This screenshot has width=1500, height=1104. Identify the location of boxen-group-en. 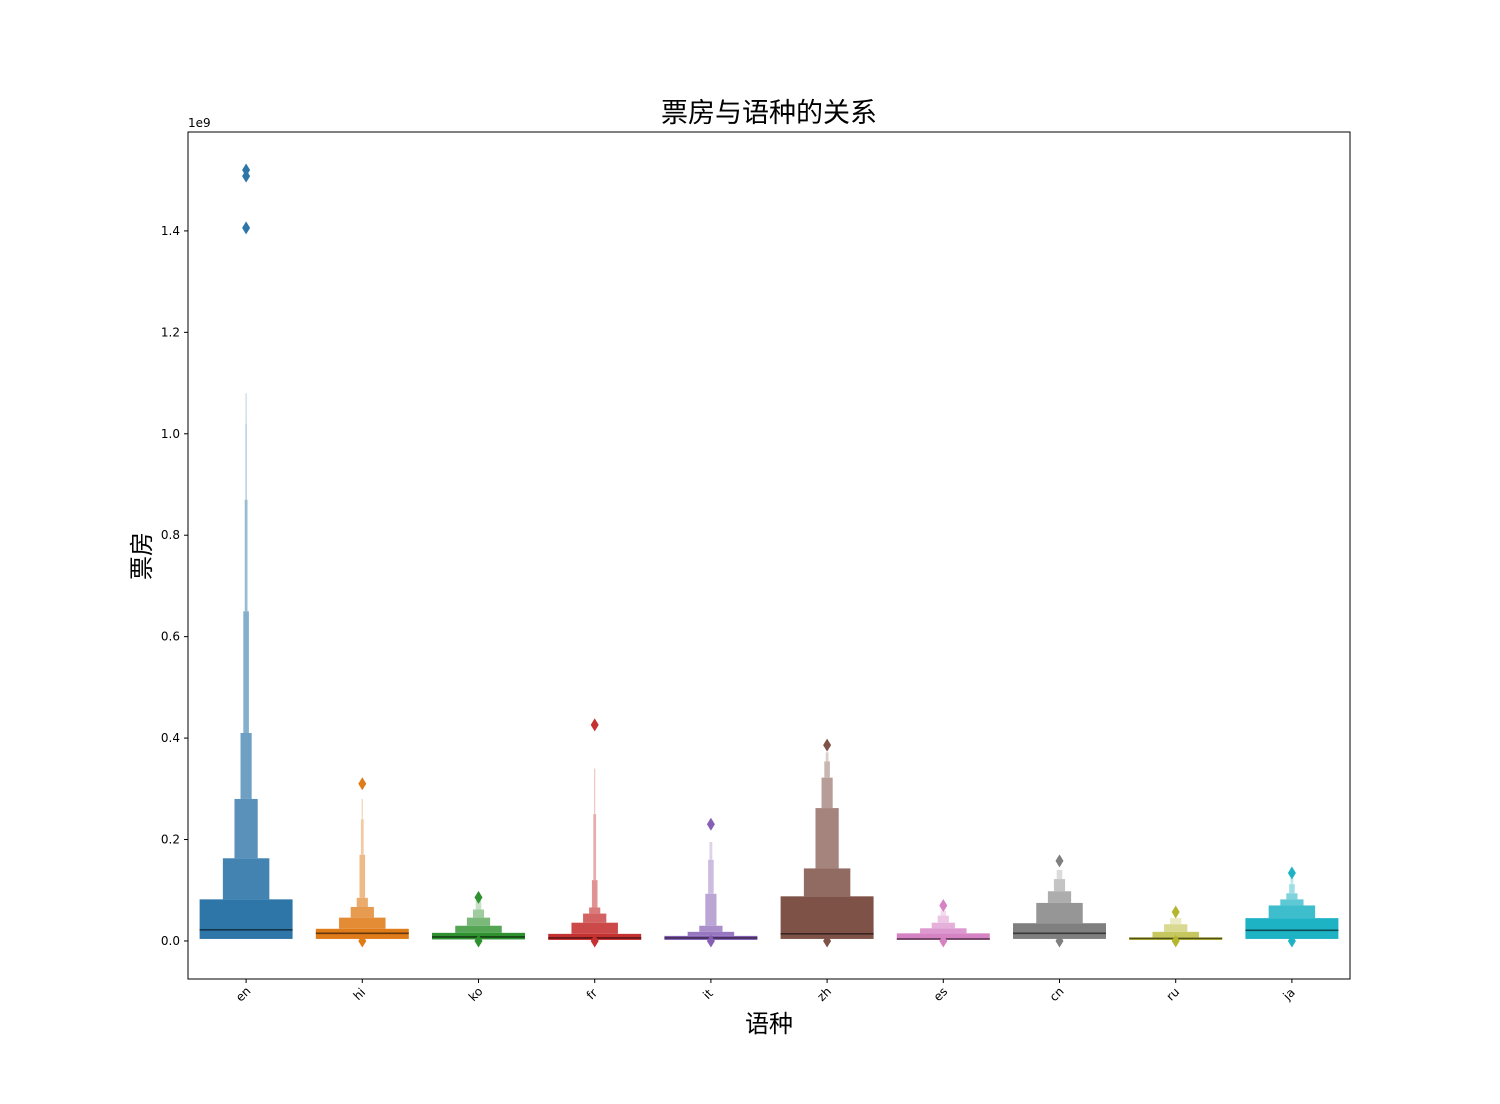
(246, 551).